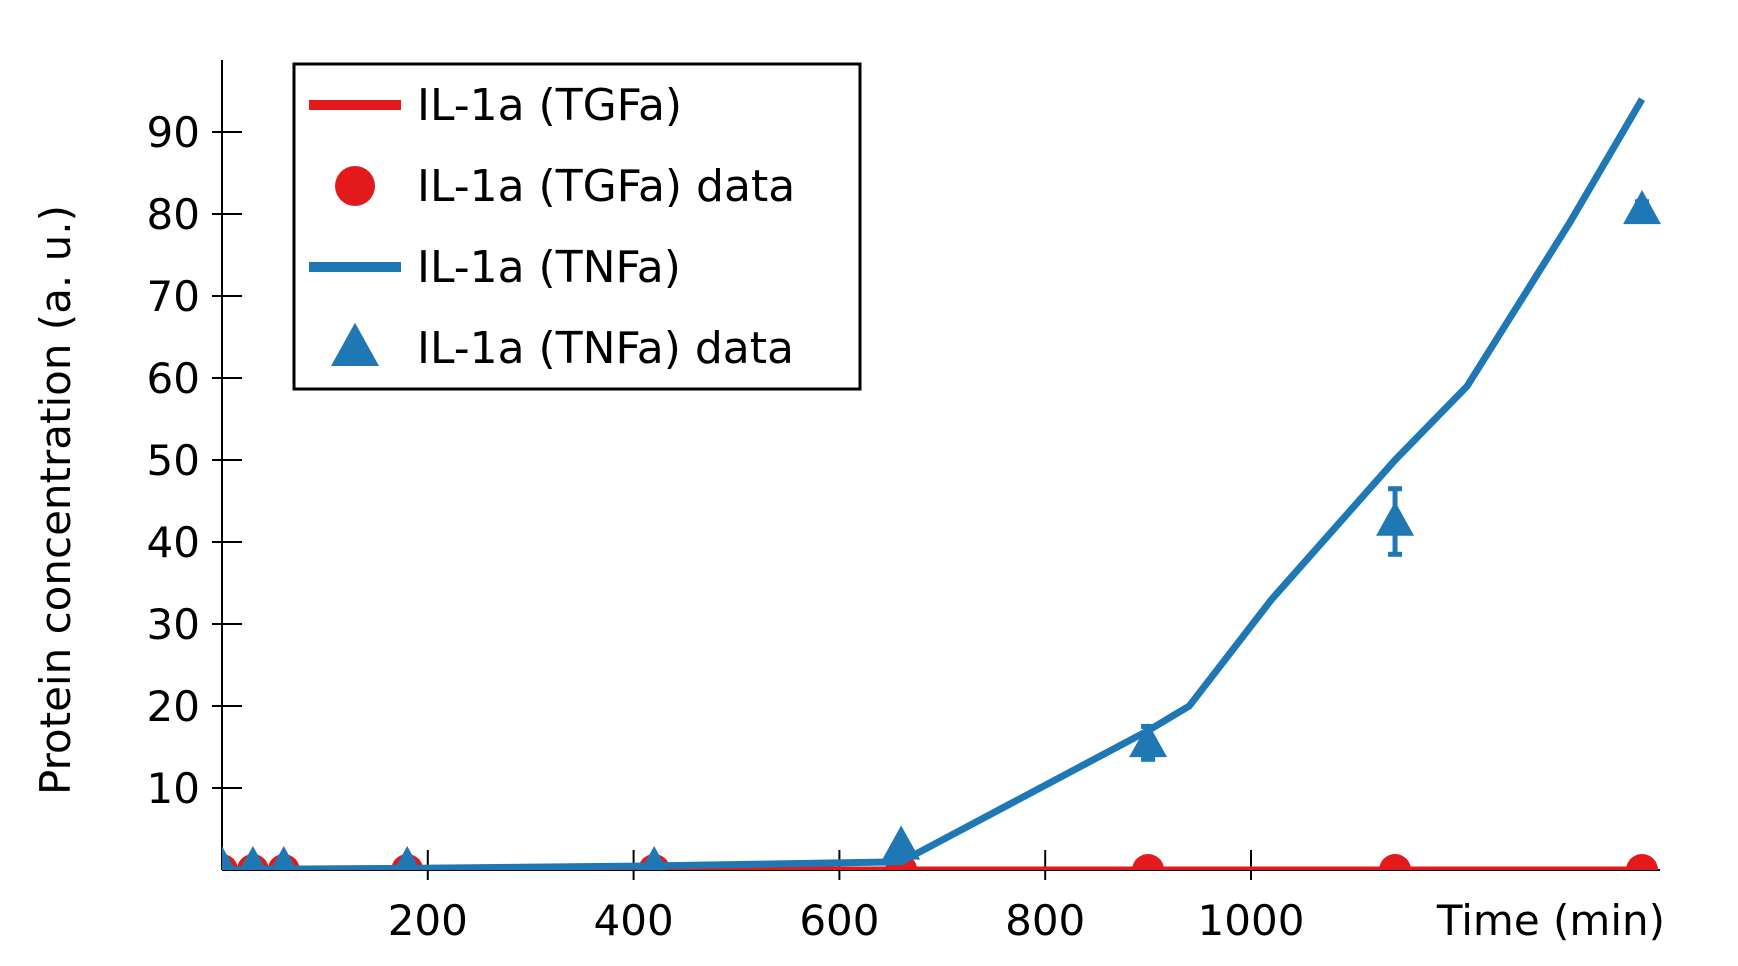  What do you see at coordinates (173, 460) in the screenshot?
I see `y-tick-label: 50` at bounding box center [173, 460].